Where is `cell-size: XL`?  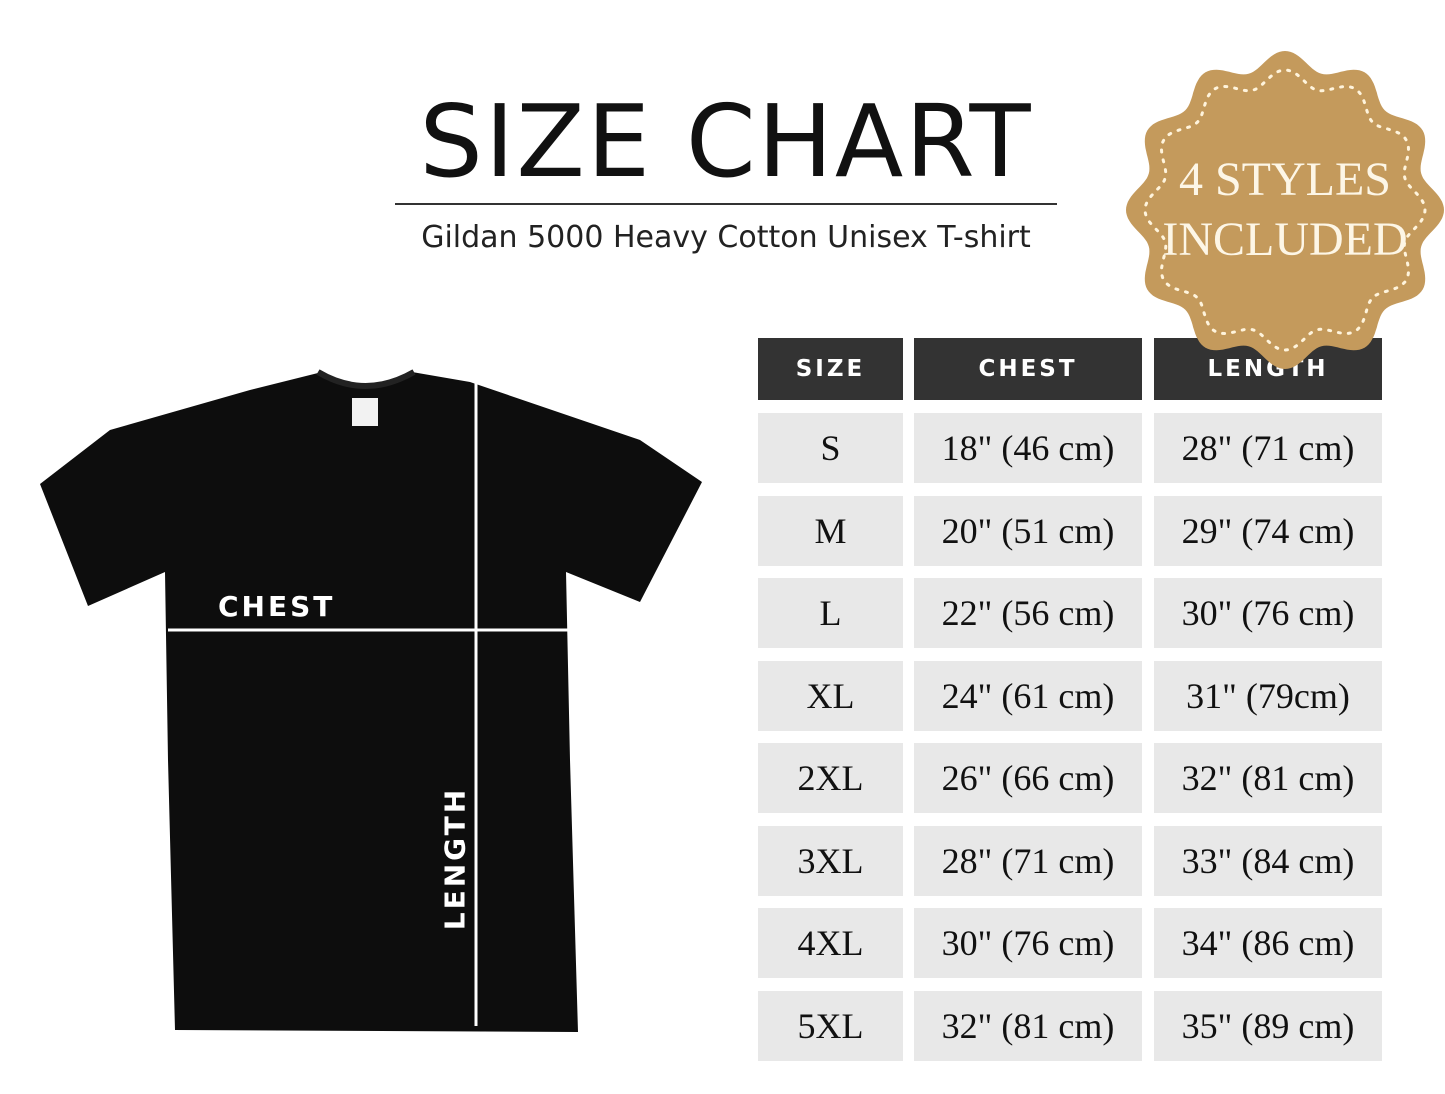 cell-size: XL is located at coordinates (830, 695).